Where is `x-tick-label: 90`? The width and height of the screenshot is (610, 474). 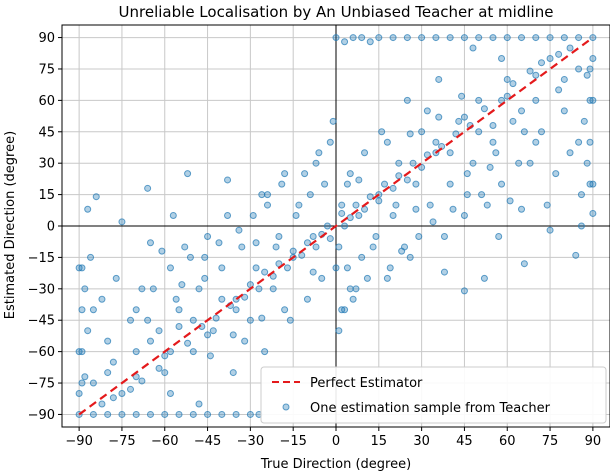 x-tick-label: 90 is located at coordinates (593, 441).